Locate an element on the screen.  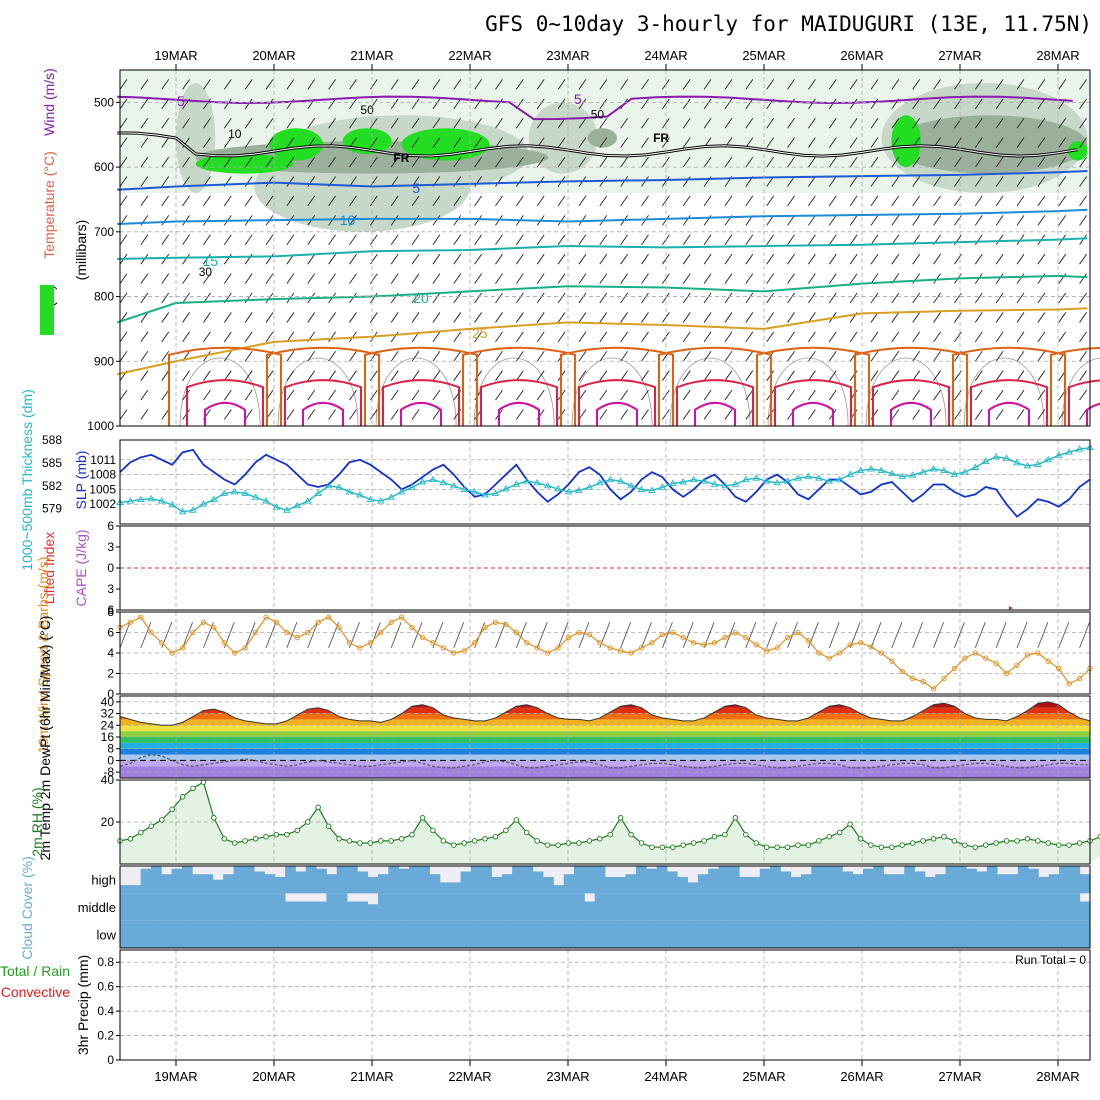
y-tick-label: 8 is located at coordinates (110, 749).